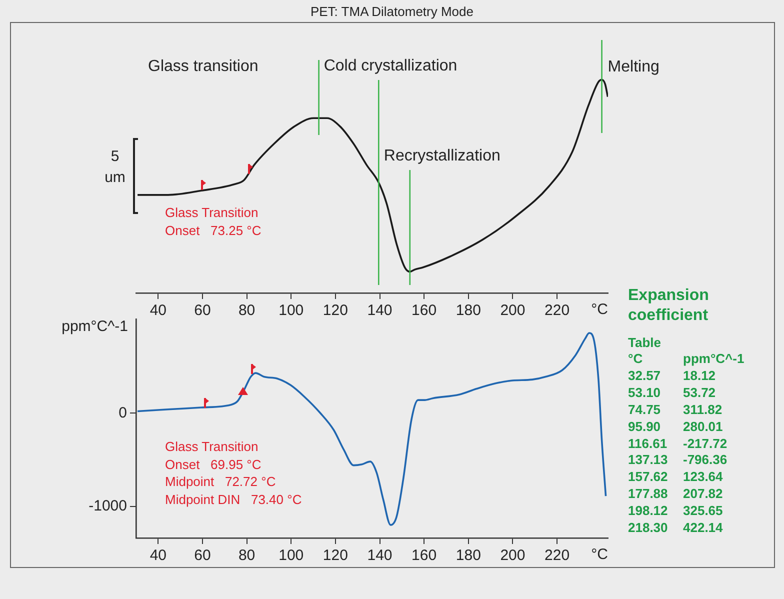  What do you see at coordinates (705, 461) in the screenshot?
I see `data-label: -796.36` at bounding box center [705, 461].